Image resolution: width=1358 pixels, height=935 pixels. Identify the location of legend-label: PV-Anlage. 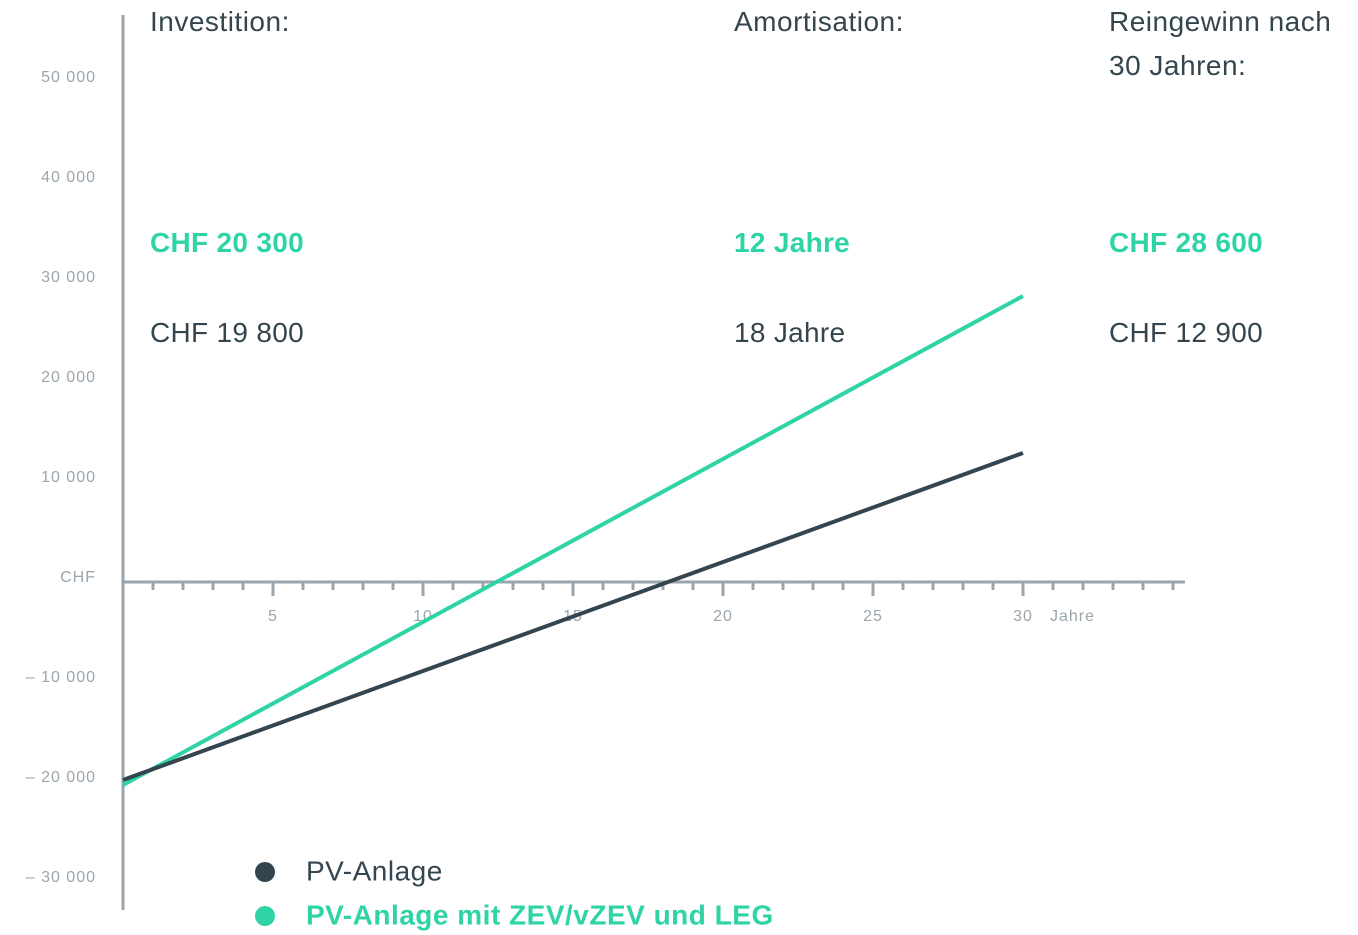
(374, 870).